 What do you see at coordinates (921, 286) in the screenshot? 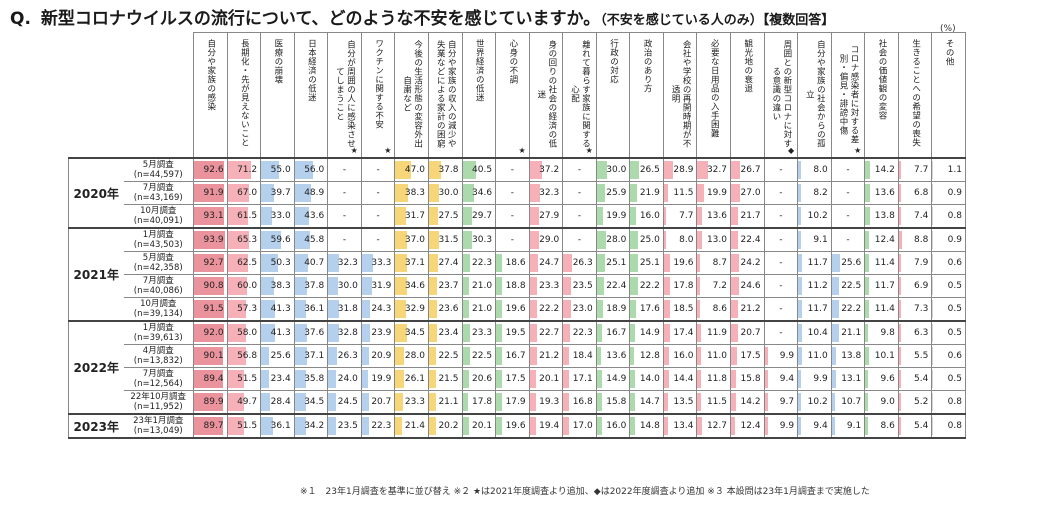
I see `value-text: 6.9` at bounding box center [921, 286].